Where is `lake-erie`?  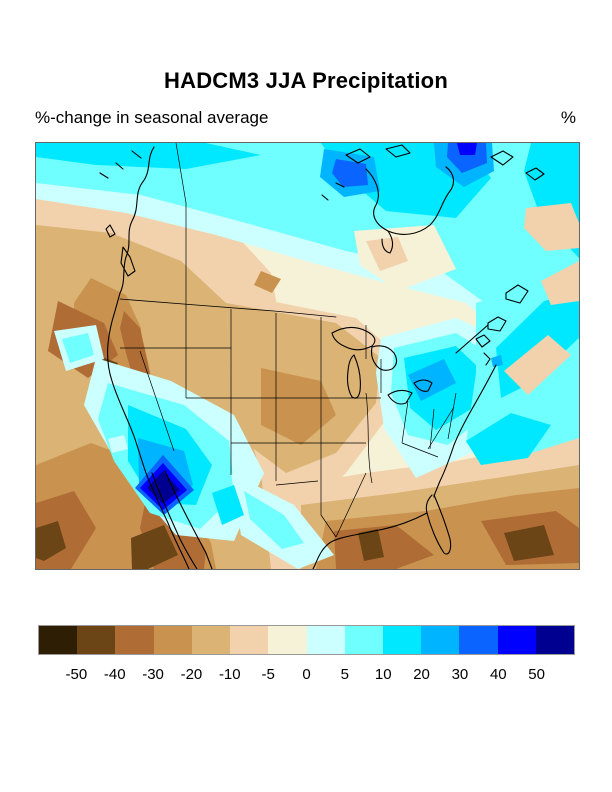
lake-erie is located at coordinates (400, 397).